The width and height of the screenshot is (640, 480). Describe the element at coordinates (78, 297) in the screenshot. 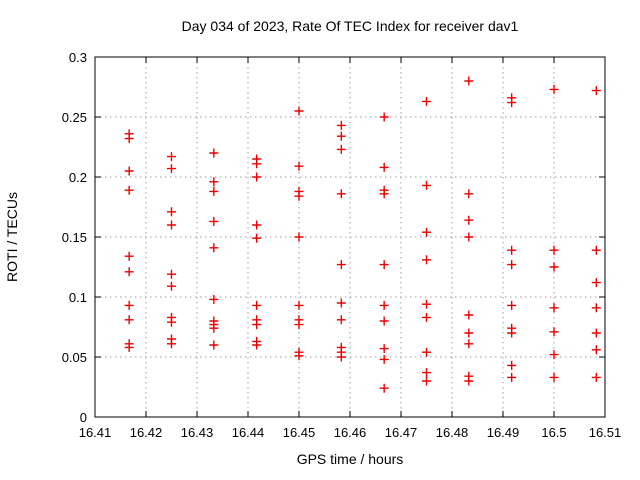

I see `y-tick-label: 0.1` at that location.